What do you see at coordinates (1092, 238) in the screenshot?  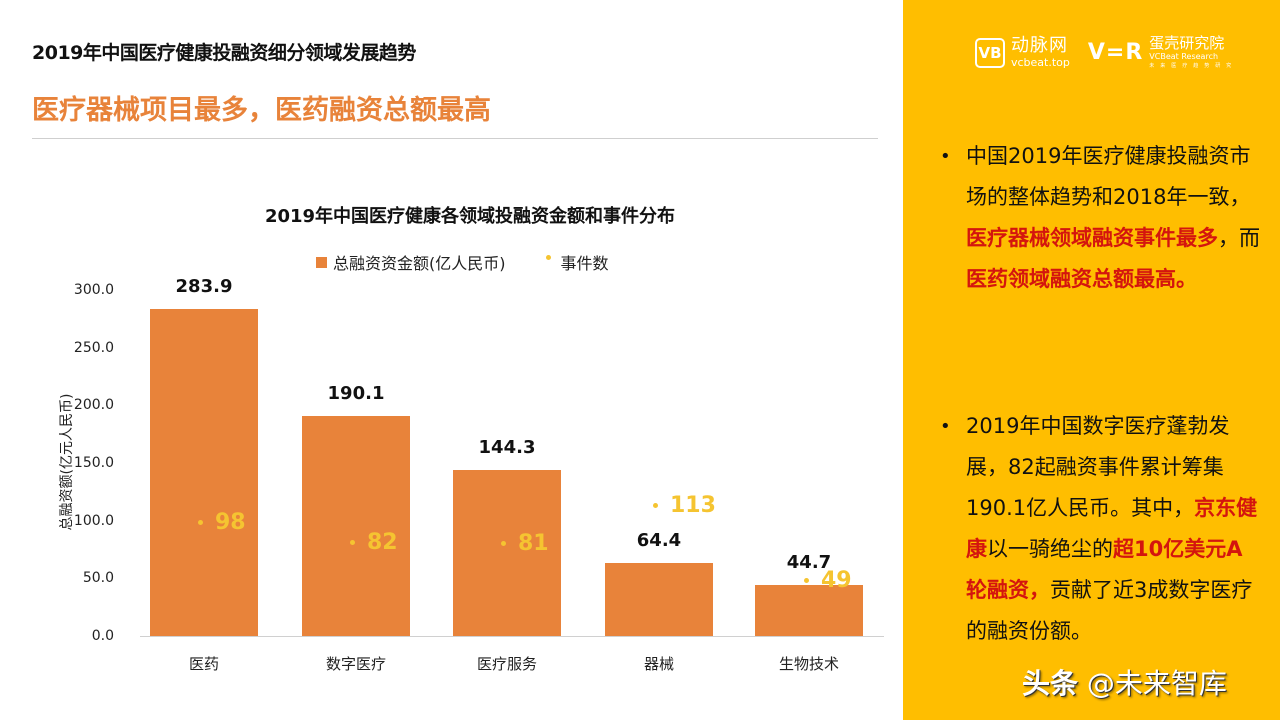 I see `bullet-1-highlight-a: 医疗器械领域融资事件最多` at bounding box center [1092, 238].